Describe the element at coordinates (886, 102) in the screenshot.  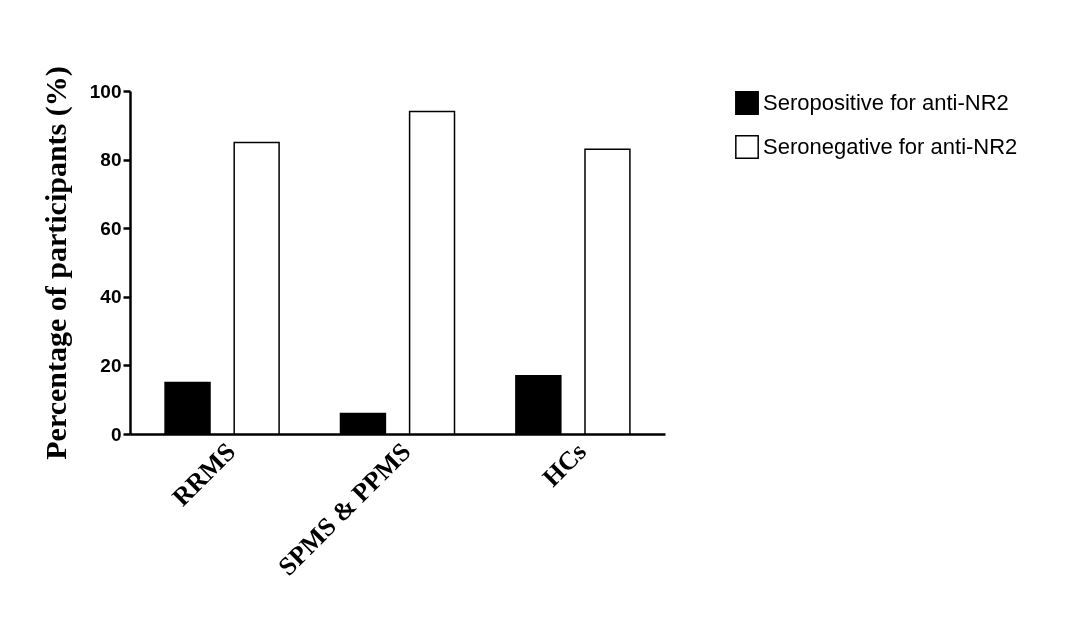
I see `legend-label: Seropositive for anti-NR2` at that location.